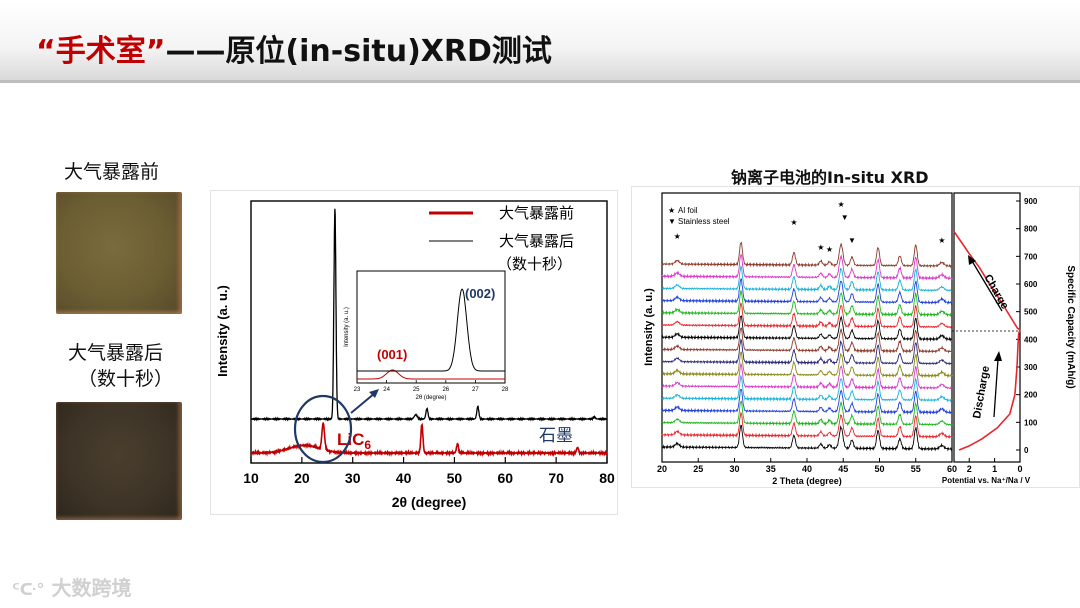  Describe the element at coordinates (1031, 256) in the screenshot. I see `capacity-ytick-label: 700` at that location.